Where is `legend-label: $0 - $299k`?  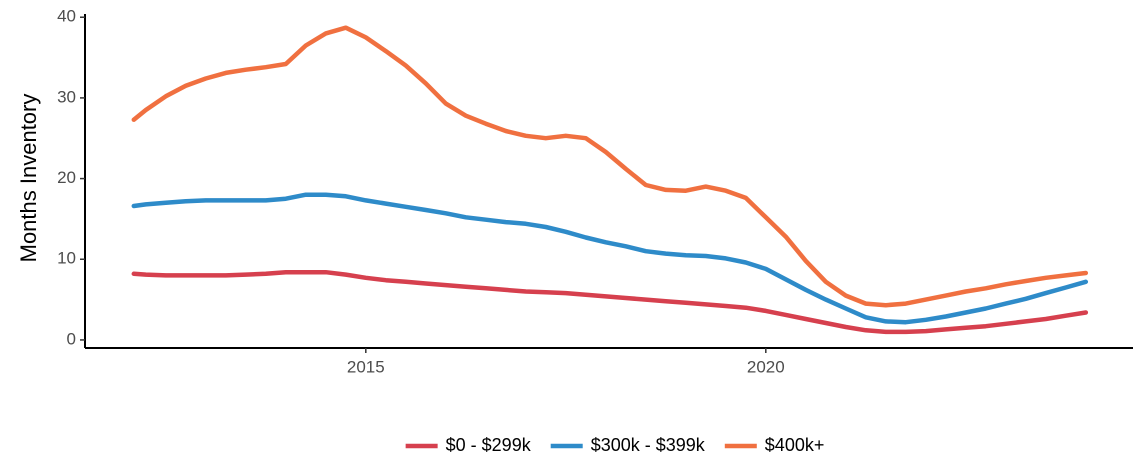 legend-label: $0 - $299k is located at coordinates (489, 445).